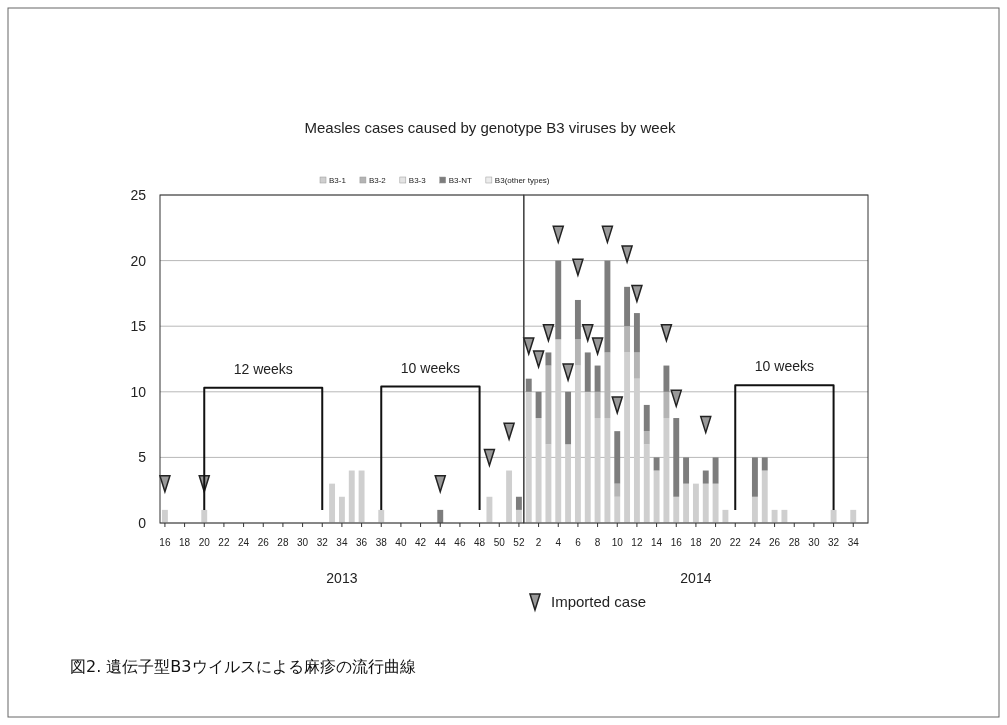  I want to click on x-tick-label: 8, so click(597, 542).